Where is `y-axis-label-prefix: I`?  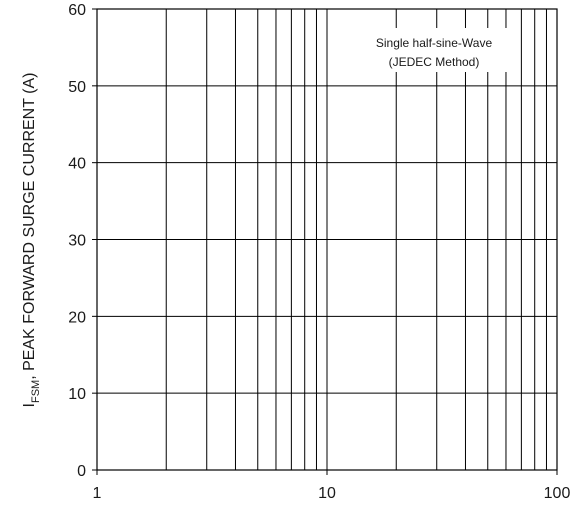 y-axis-label-prefix: I is located at coordinates (29, 405).